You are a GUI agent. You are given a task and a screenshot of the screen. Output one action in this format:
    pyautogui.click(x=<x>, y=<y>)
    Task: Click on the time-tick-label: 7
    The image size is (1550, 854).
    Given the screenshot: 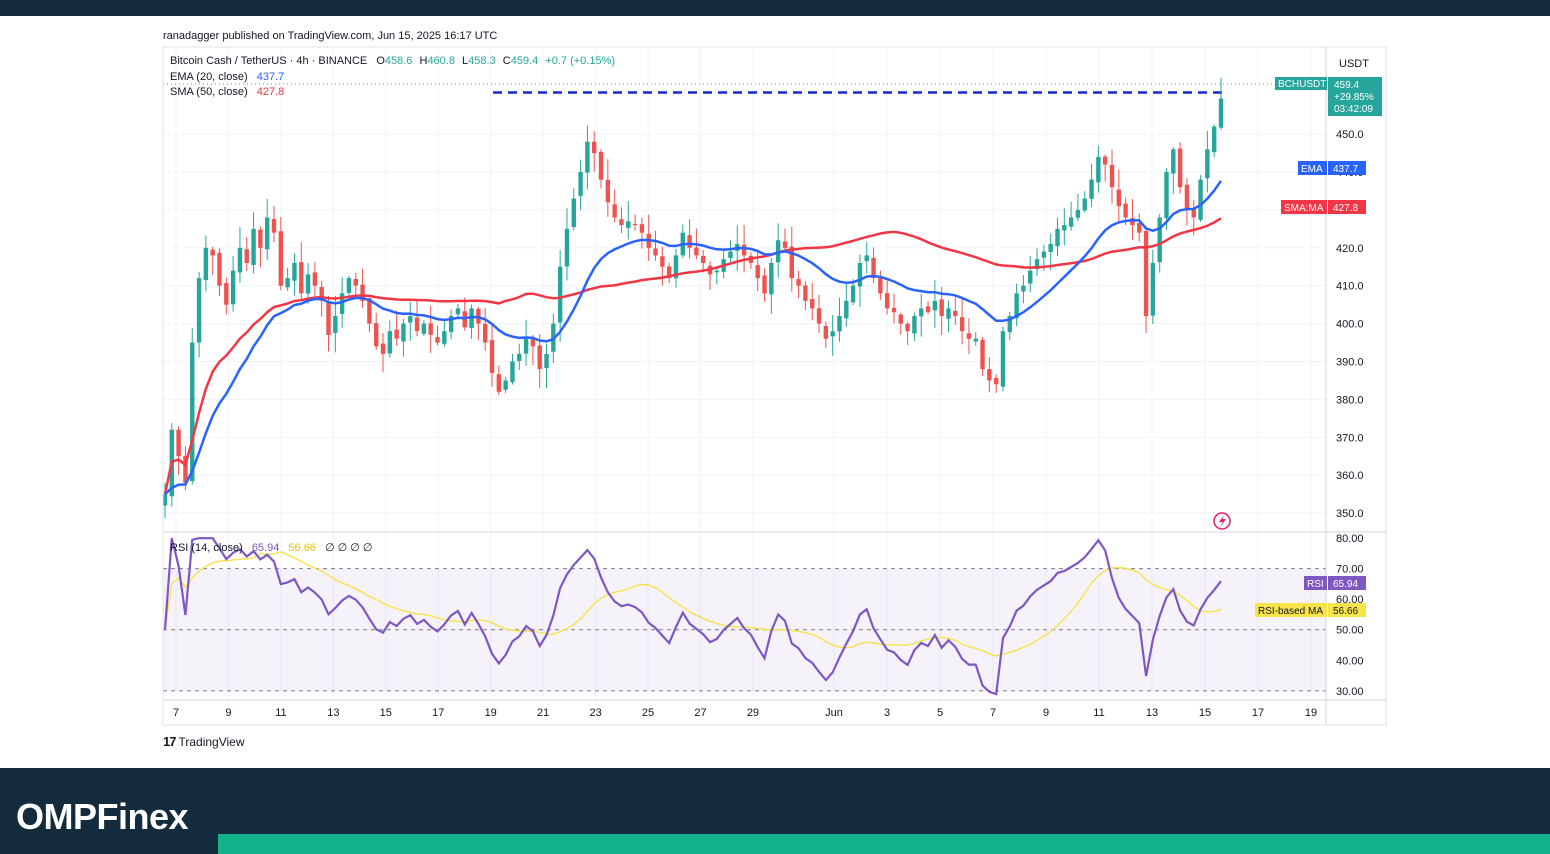 What is the action you would take?
    pyautogui.click(x=176, y=713)
    